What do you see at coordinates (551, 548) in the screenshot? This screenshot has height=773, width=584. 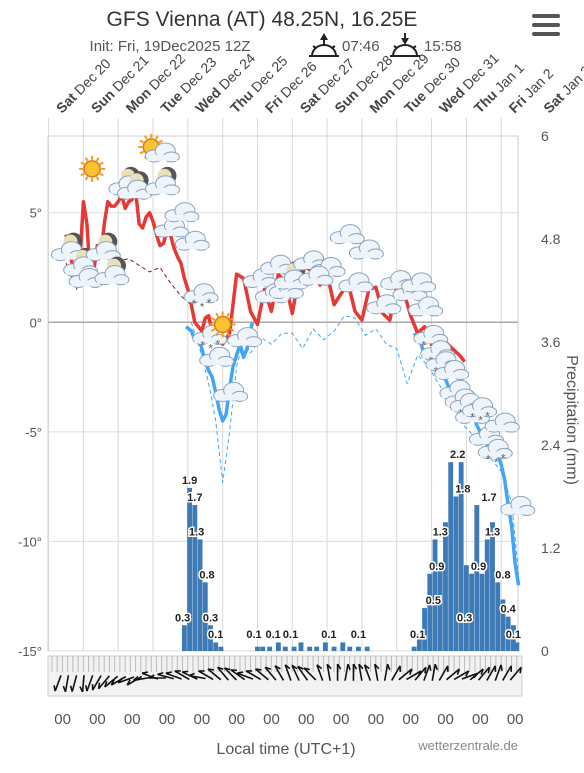 I see `y-right-tick-label: 1.2` at bounding box center [551, 548].